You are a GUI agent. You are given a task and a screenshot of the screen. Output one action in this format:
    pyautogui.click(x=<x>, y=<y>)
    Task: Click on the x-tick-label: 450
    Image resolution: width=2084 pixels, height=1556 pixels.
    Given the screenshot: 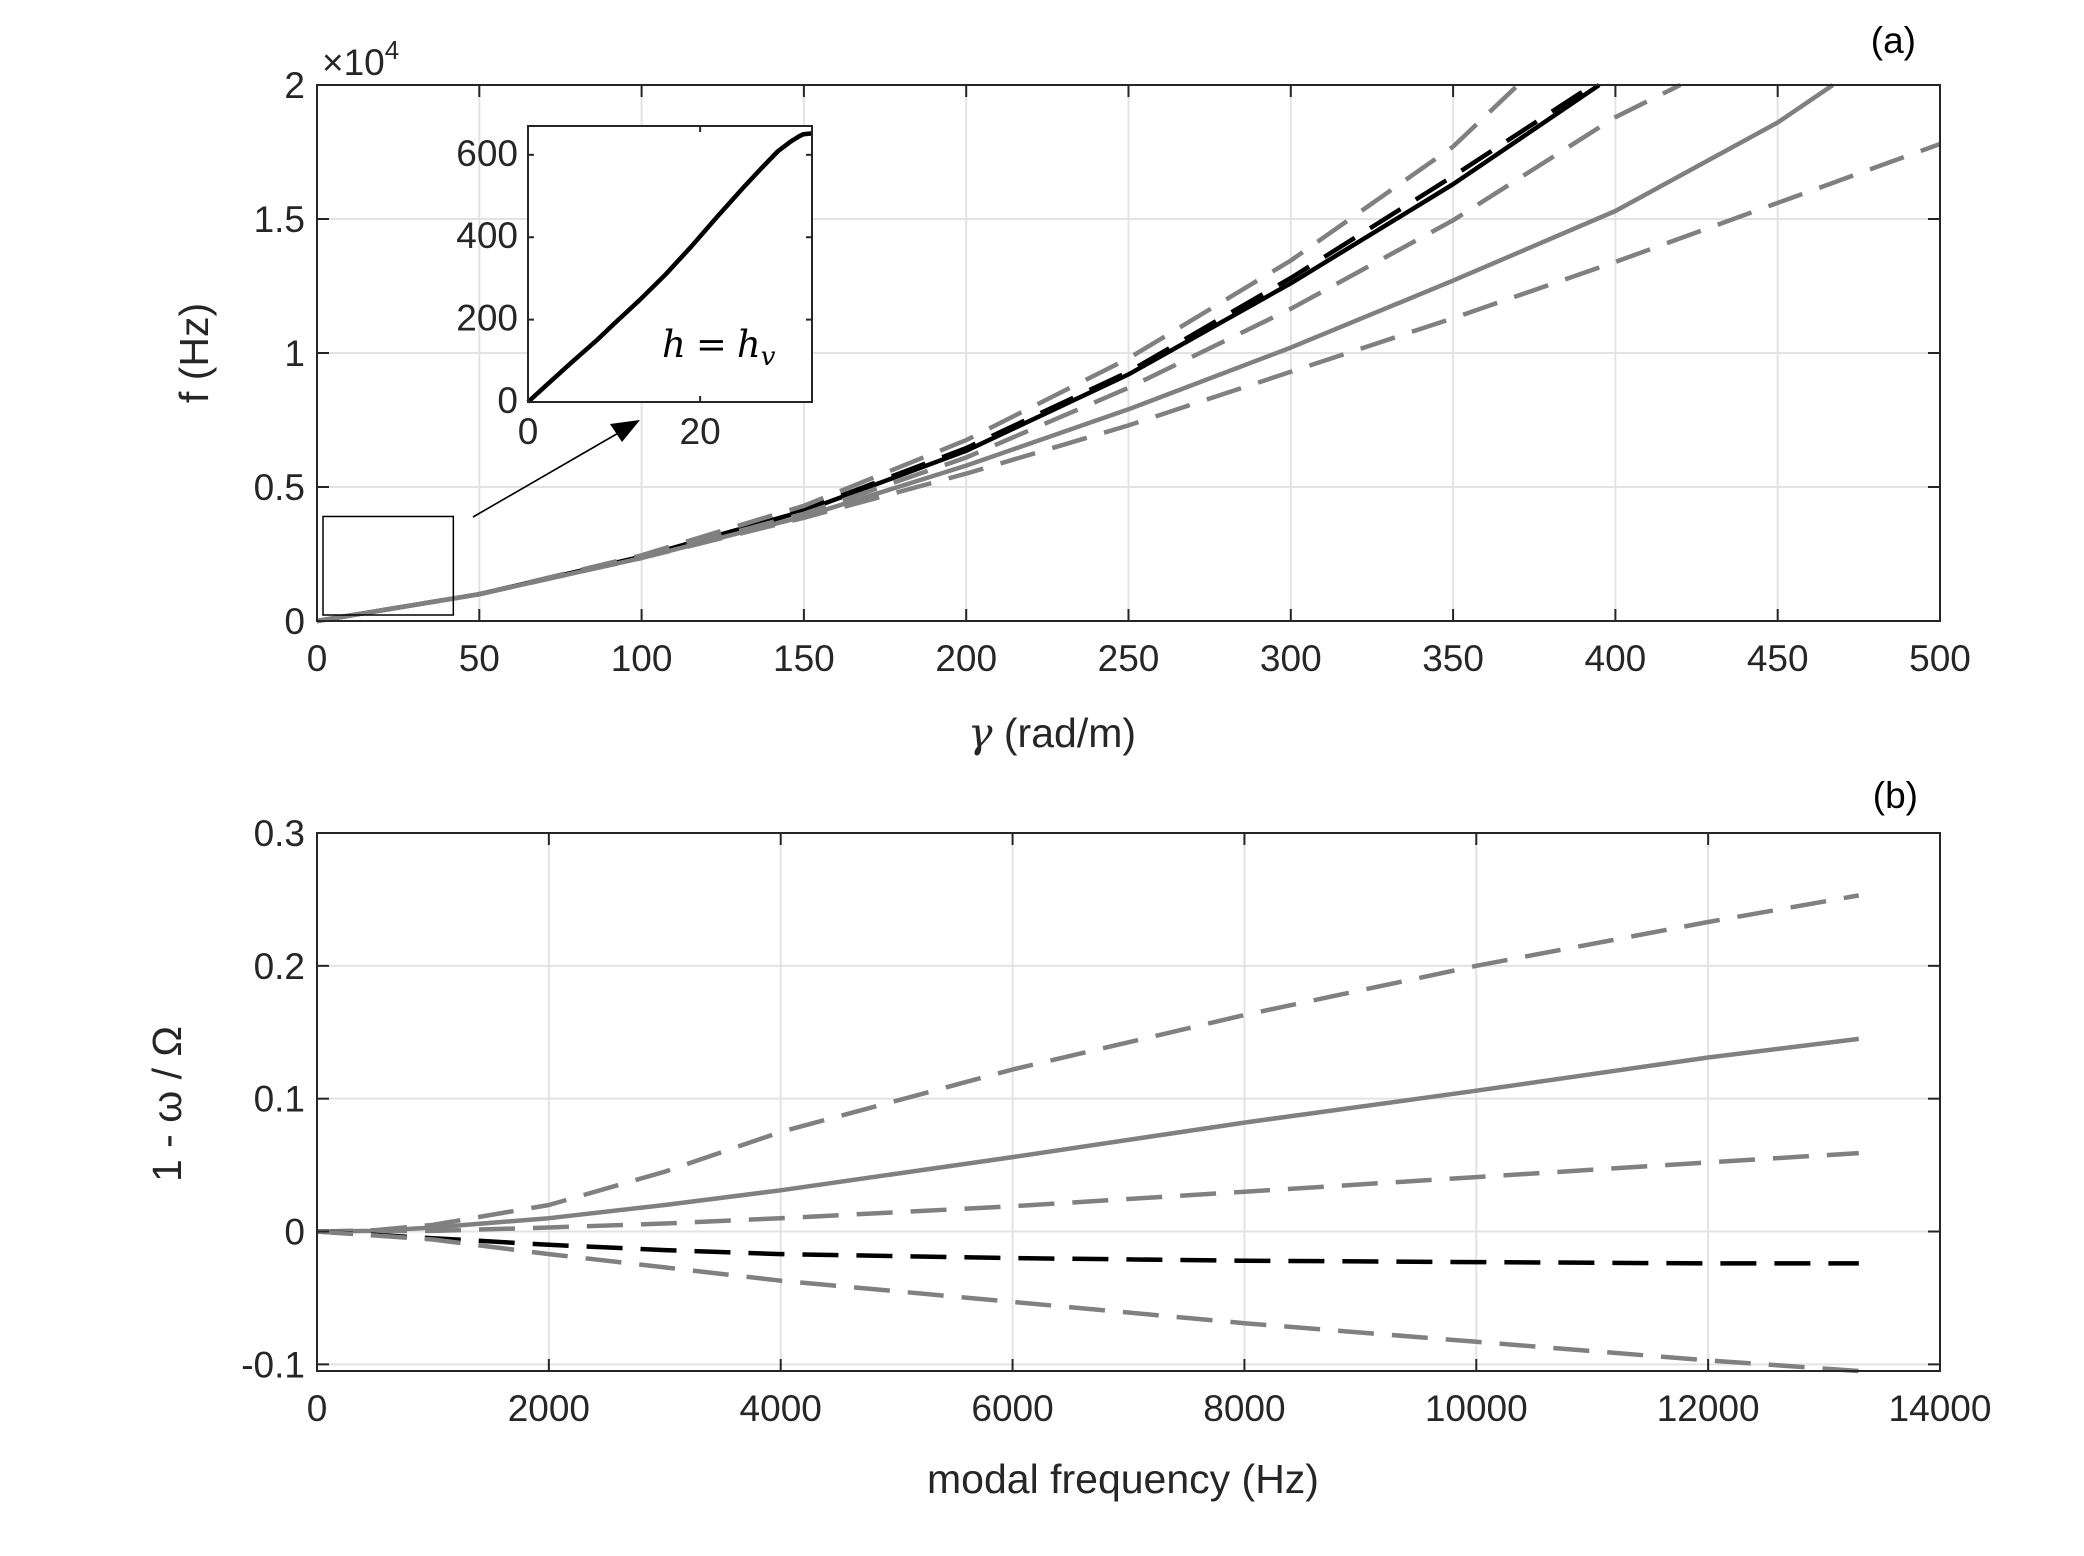 What is the action you would take?
    pyautogui.click(x=1778, y=658)
    